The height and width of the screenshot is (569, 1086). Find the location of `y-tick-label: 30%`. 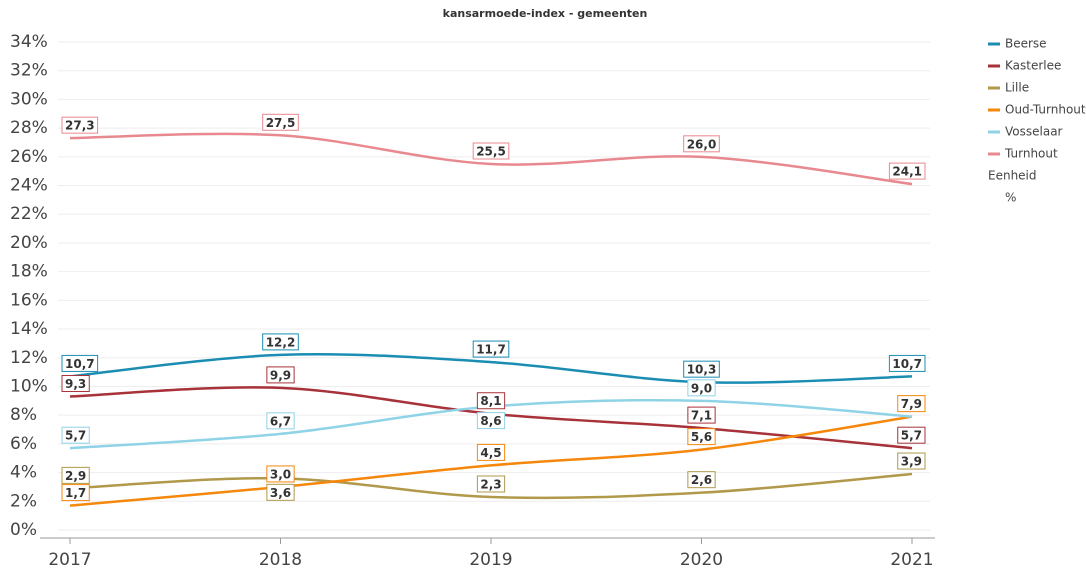

y-tick-label: 30% is located at coordinates (29, 99).